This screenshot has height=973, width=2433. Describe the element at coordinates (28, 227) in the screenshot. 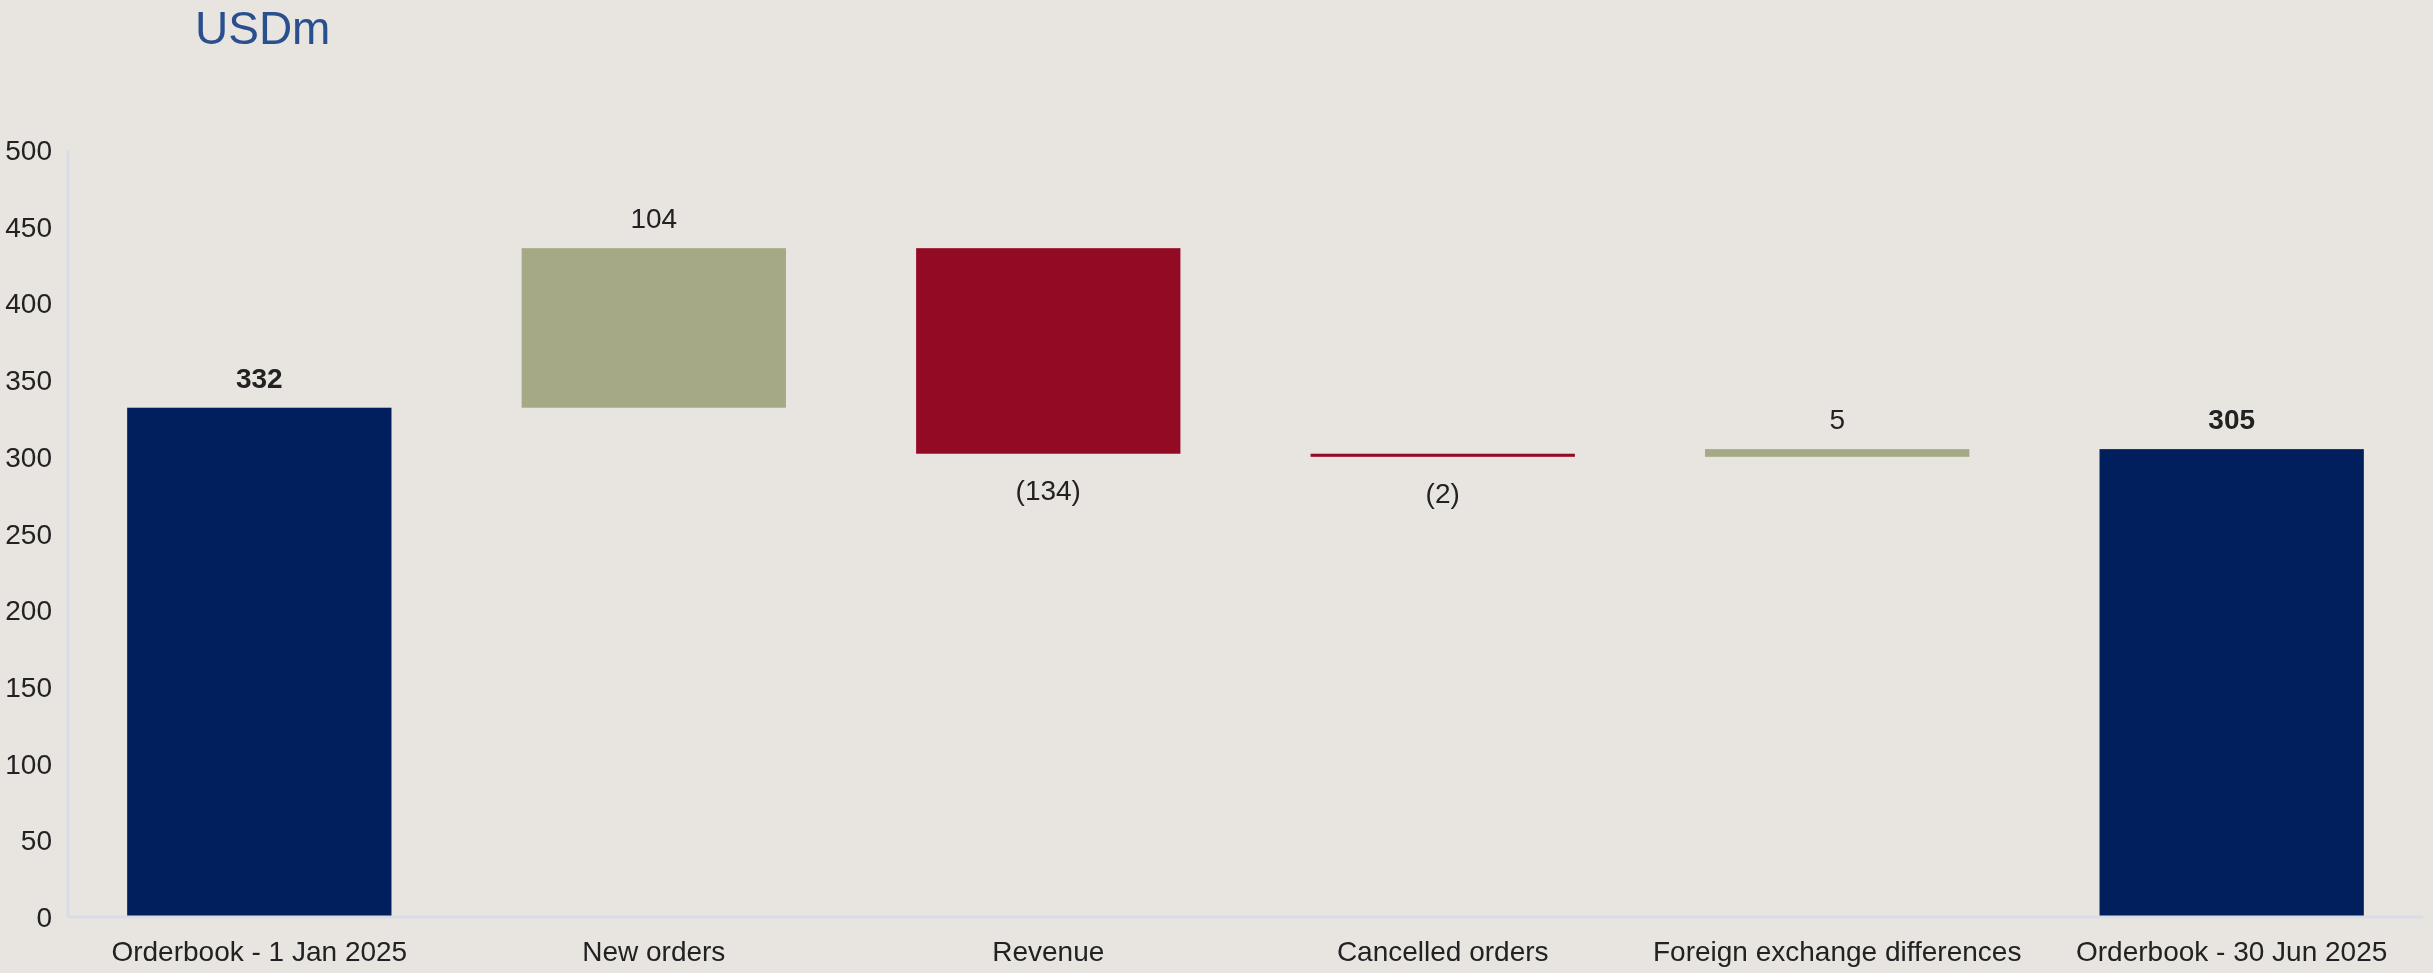

I see `y-tick-label: 450` at that location.